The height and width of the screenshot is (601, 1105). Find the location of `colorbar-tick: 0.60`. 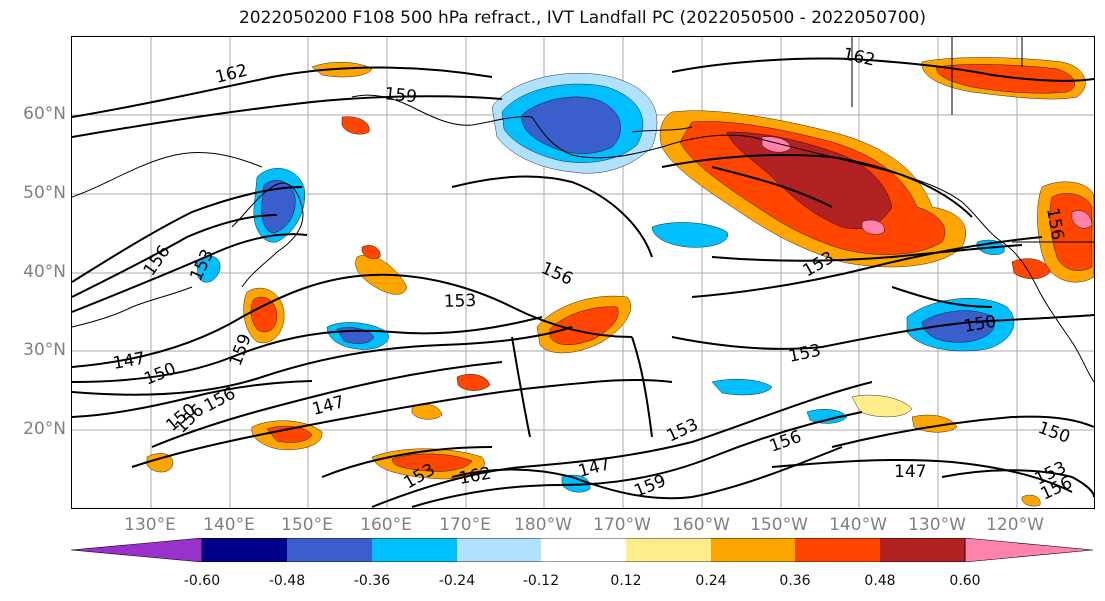

colorbar-tick: 0.60 is located at coordinates (965, 581).